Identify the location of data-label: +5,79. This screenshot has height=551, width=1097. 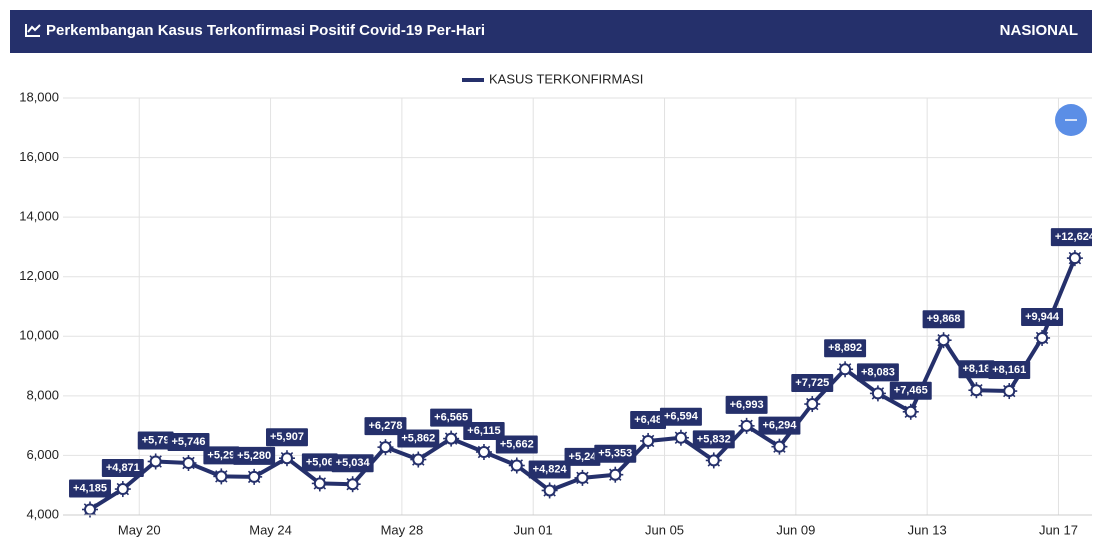
(156, 440).